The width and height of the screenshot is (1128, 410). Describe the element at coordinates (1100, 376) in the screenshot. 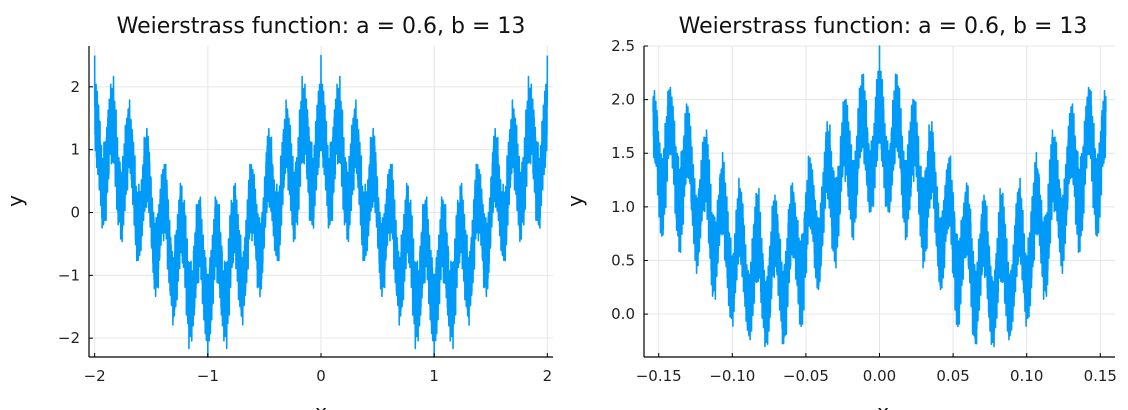

I see `right-x-tick-label: 0.15` at that location.